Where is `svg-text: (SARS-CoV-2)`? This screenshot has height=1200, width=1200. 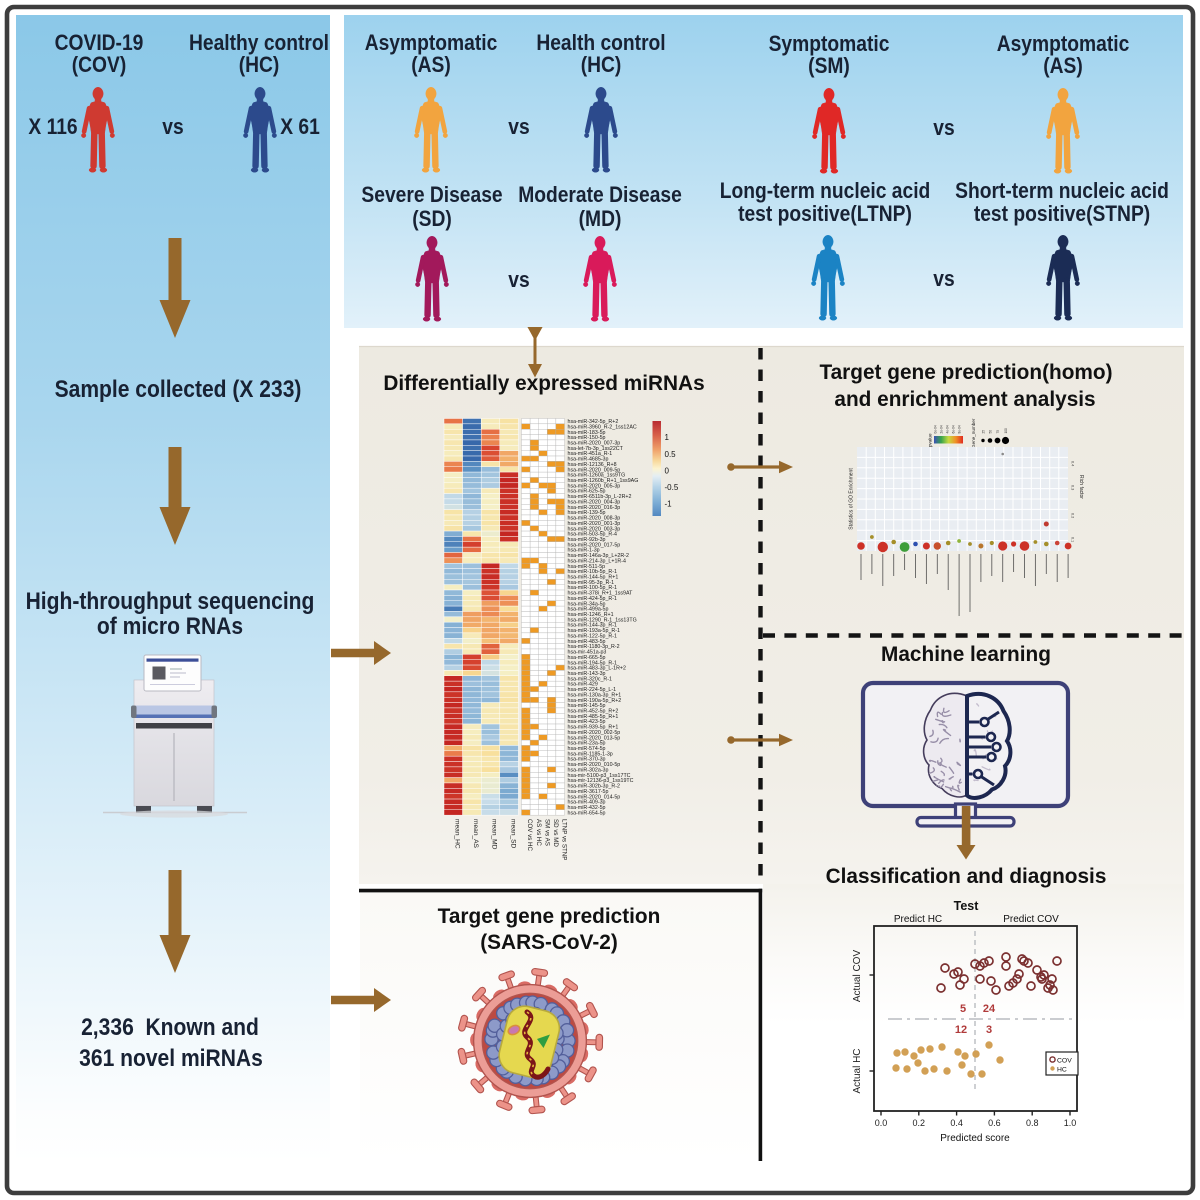
svg-text: (SARS-CoV-2) is located at coordinates (549, 942).